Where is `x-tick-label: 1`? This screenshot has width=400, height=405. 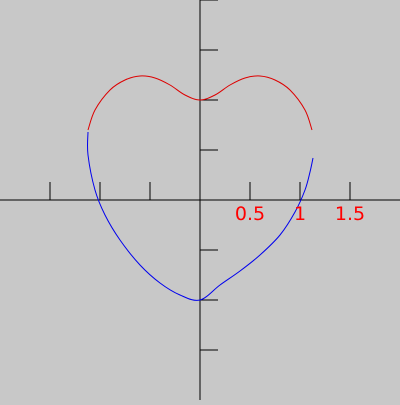
x-tick-label: 1 is located at coordinates (300, 214).